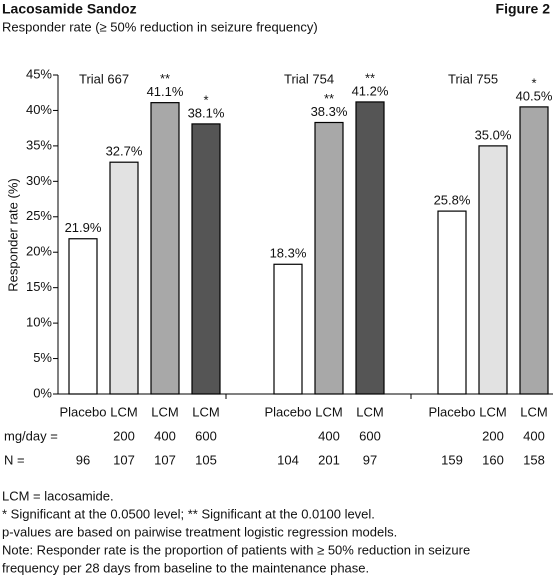  What do you see at coordinates (370, 90) in the screenshot?
I see `value-label: 41.2%` at bounding box center [370, 90].